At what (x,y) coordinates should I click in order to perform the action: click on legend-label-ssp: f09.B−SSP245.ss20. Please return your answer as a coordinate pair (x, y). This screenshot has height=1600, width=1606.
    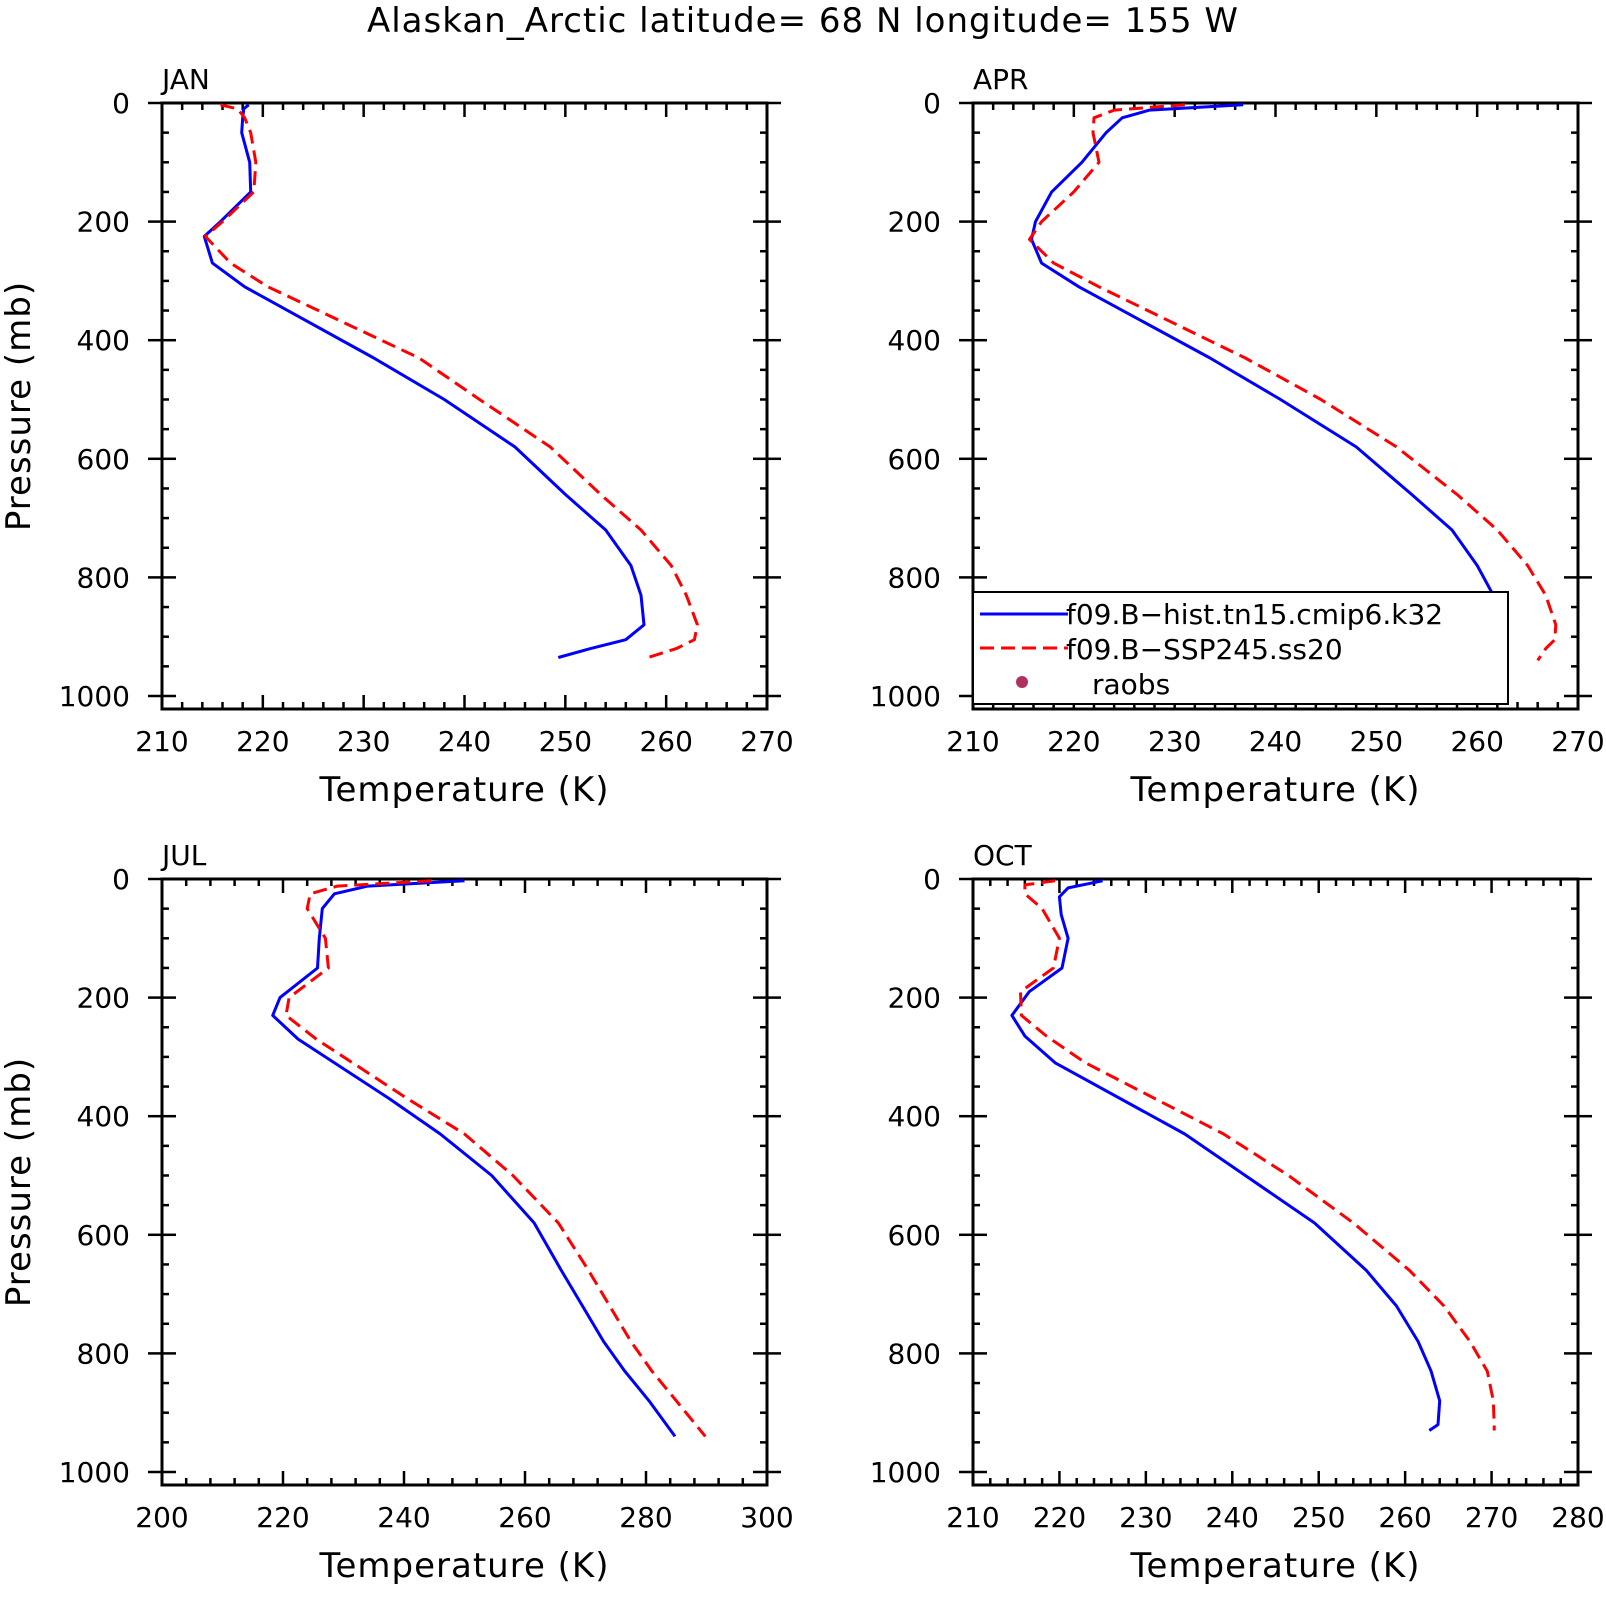
    Looking at the image, I should click on (1204, 649).